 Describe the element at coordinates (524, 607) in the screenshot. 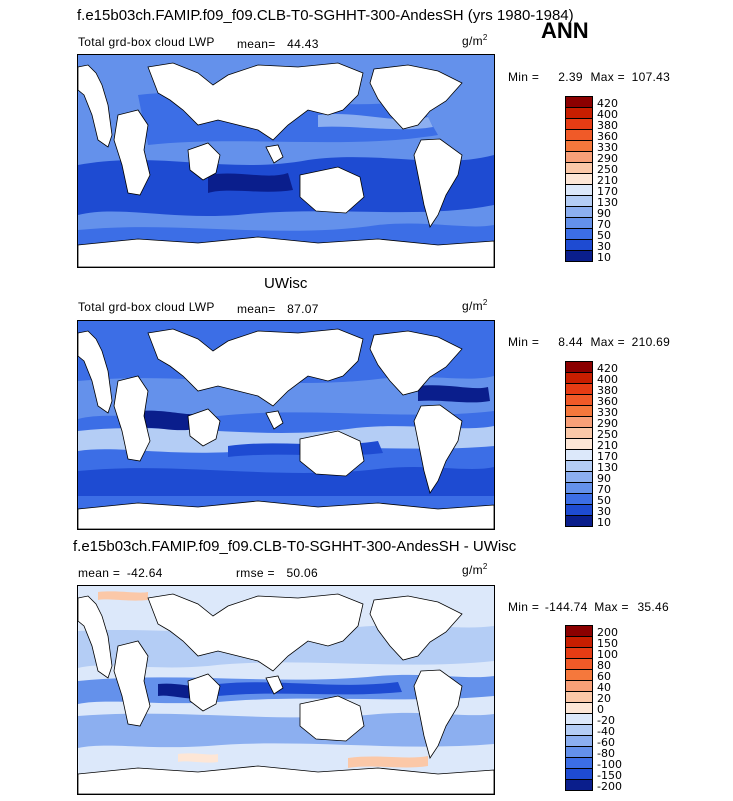

I see `panel-3-min-label: Min =` at that location.